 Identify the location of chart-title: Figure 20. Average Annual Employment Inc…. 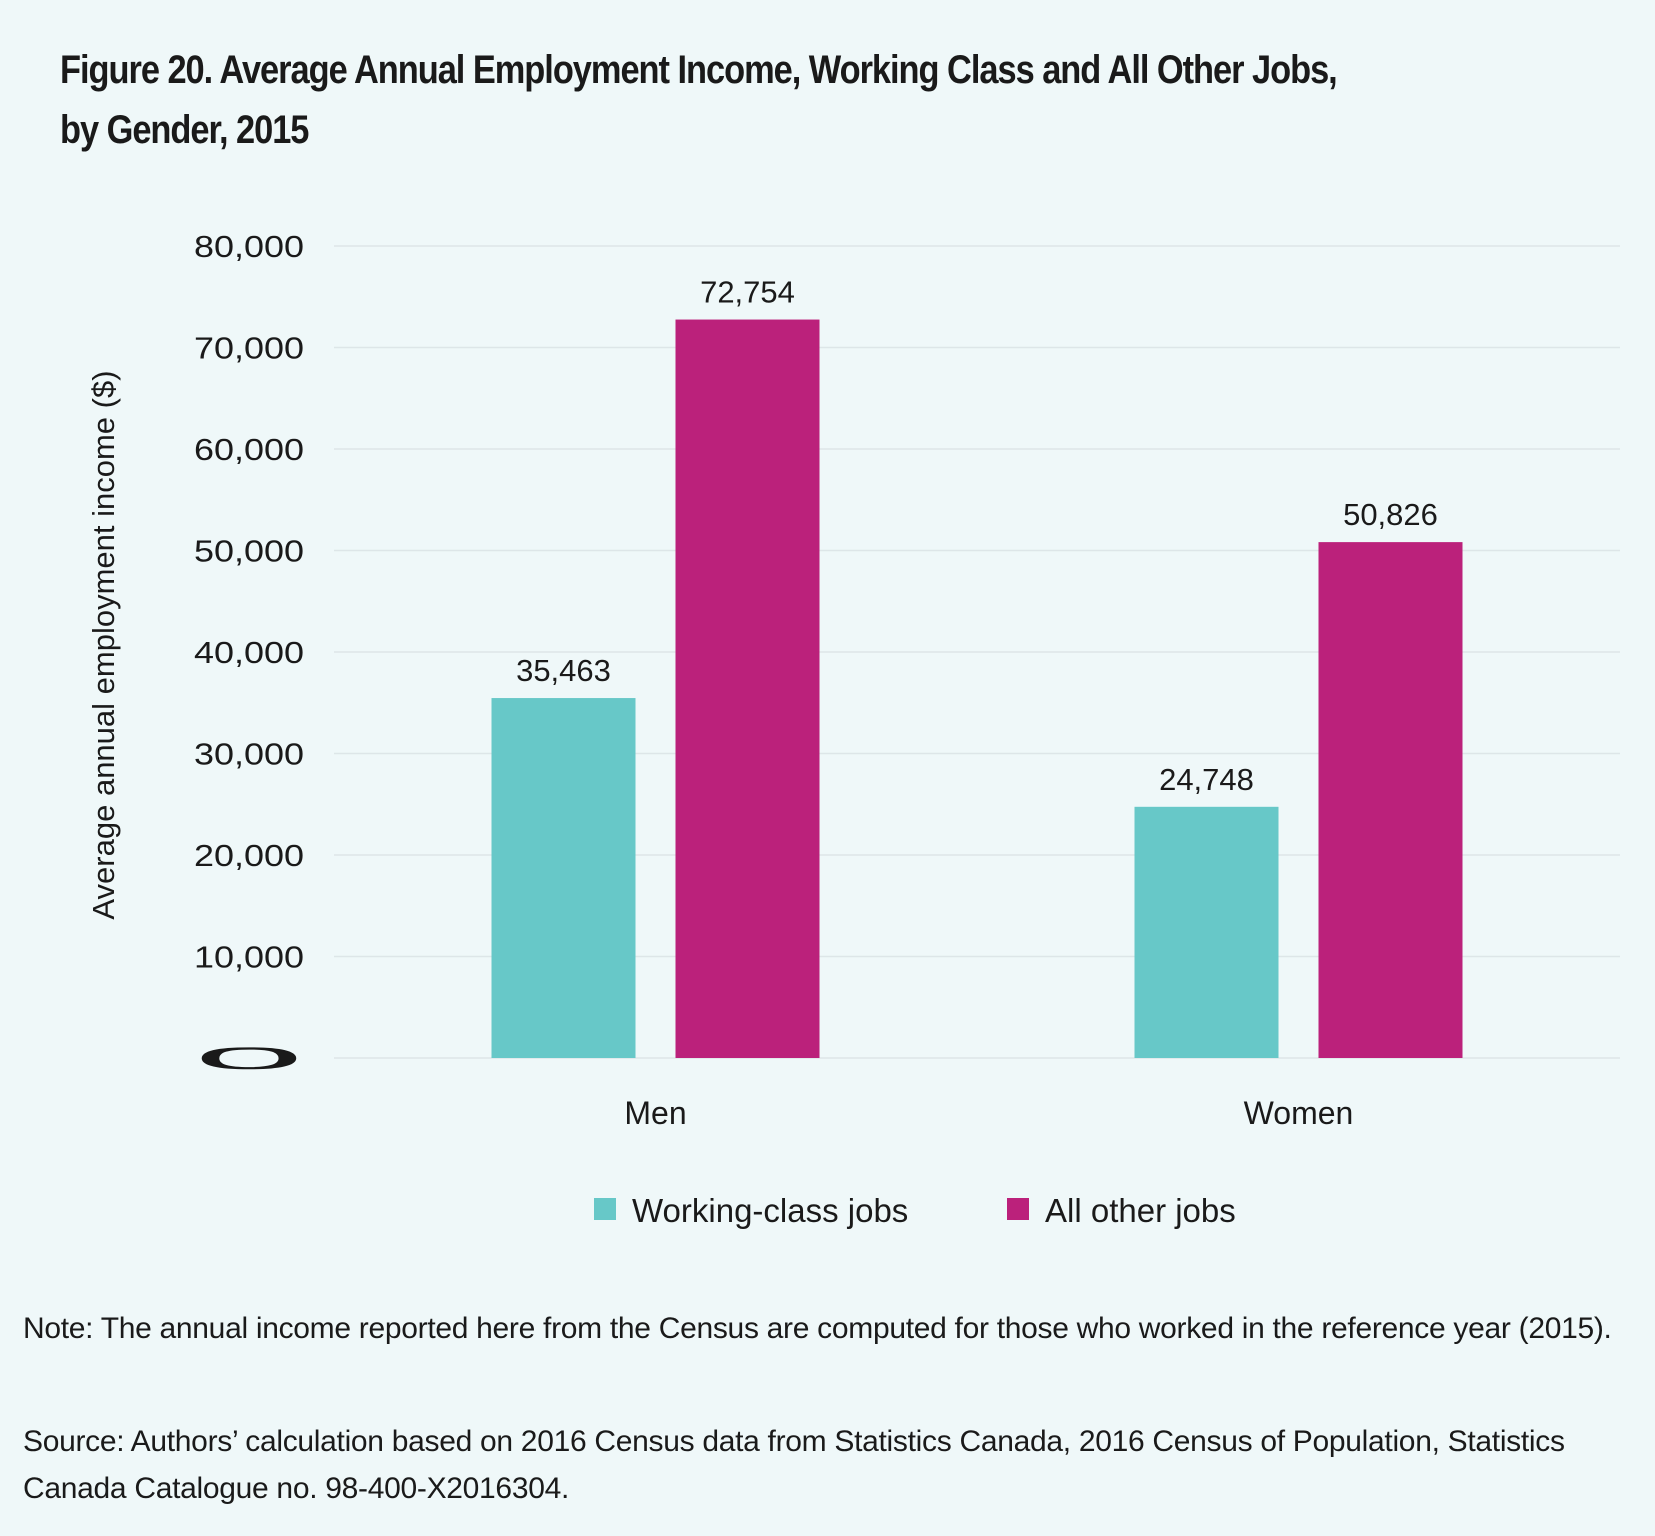
(834, 100).